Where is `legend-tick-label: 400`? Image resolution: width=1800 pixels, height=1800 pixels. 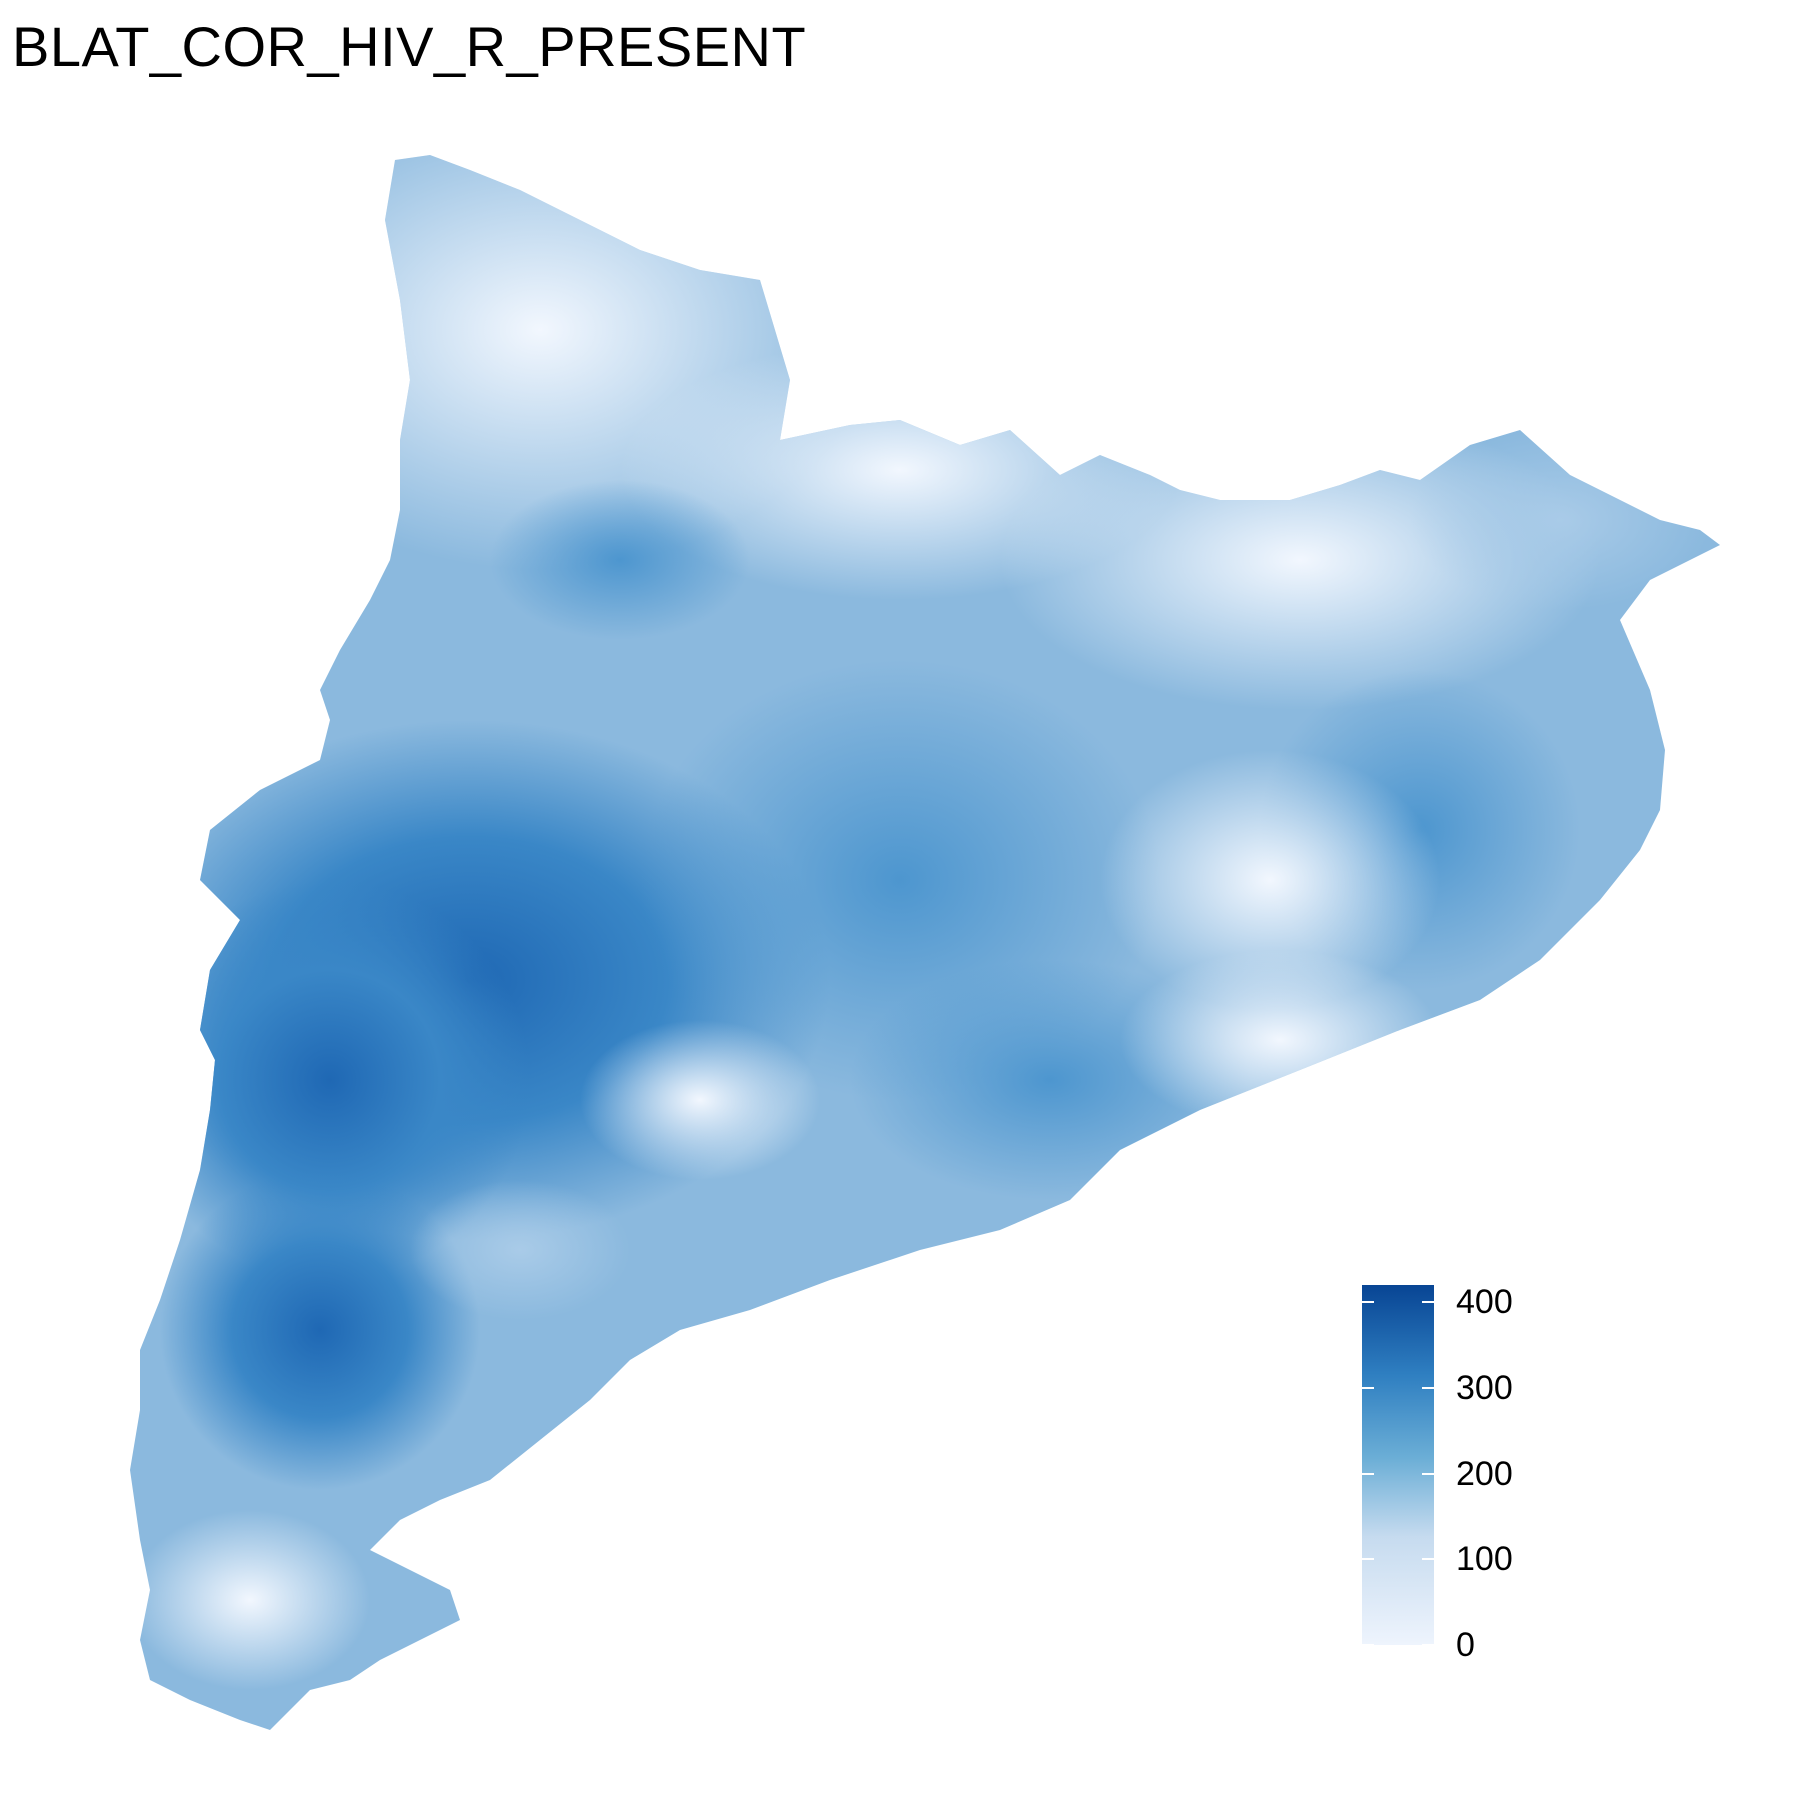
legend-tick-label: 400 is located at coordinates (1484, 1302).